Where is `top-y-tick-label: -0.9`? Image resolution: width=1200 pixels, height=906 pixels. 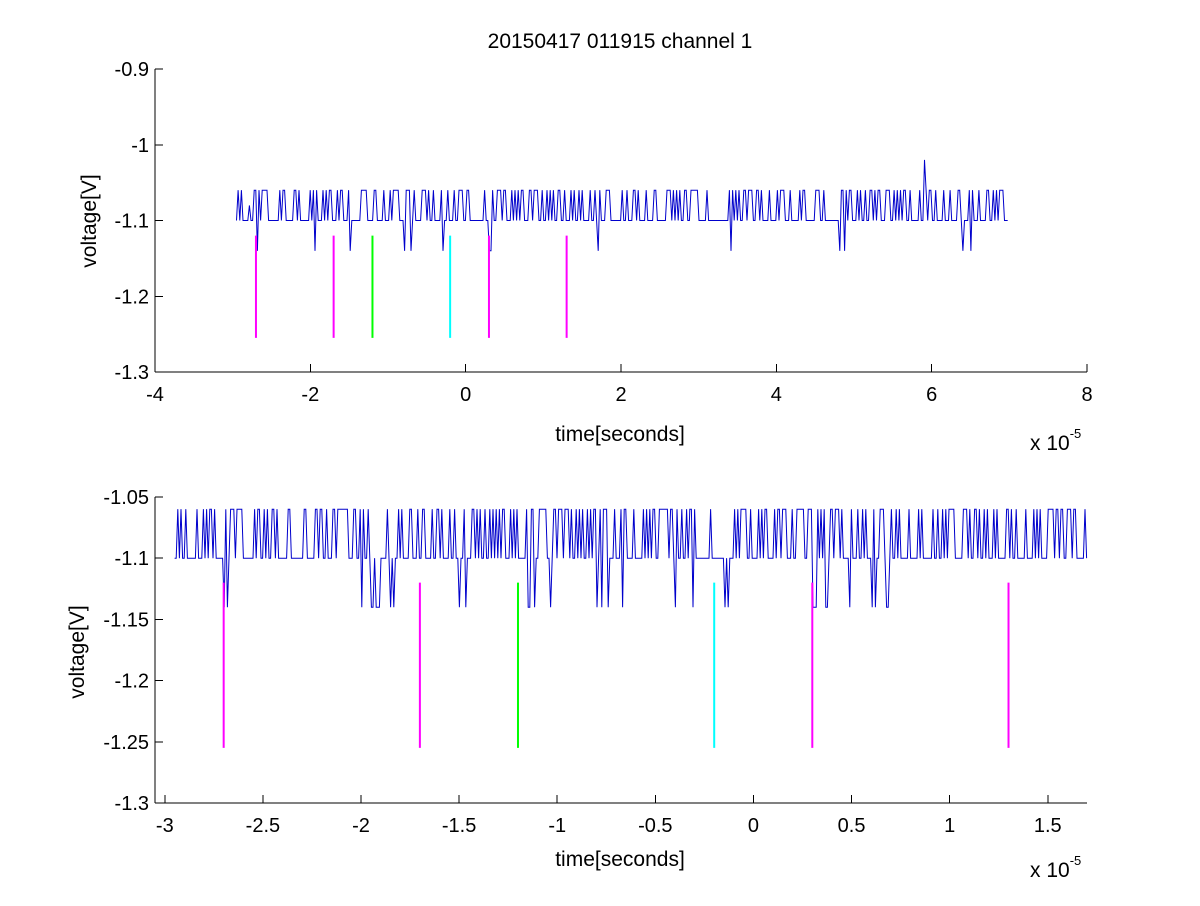
top-y-tick-label: -0.9 is located at coordinates (132, 70).